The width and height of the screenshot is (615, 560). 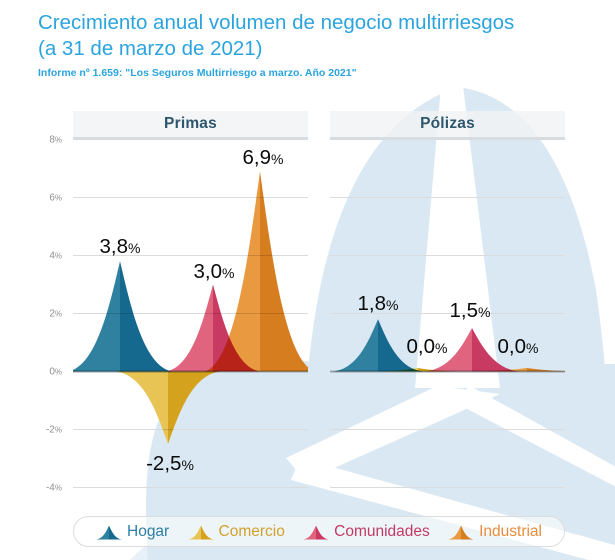 I want to click on legend-label: Industrial, so click(x=510, y=531).